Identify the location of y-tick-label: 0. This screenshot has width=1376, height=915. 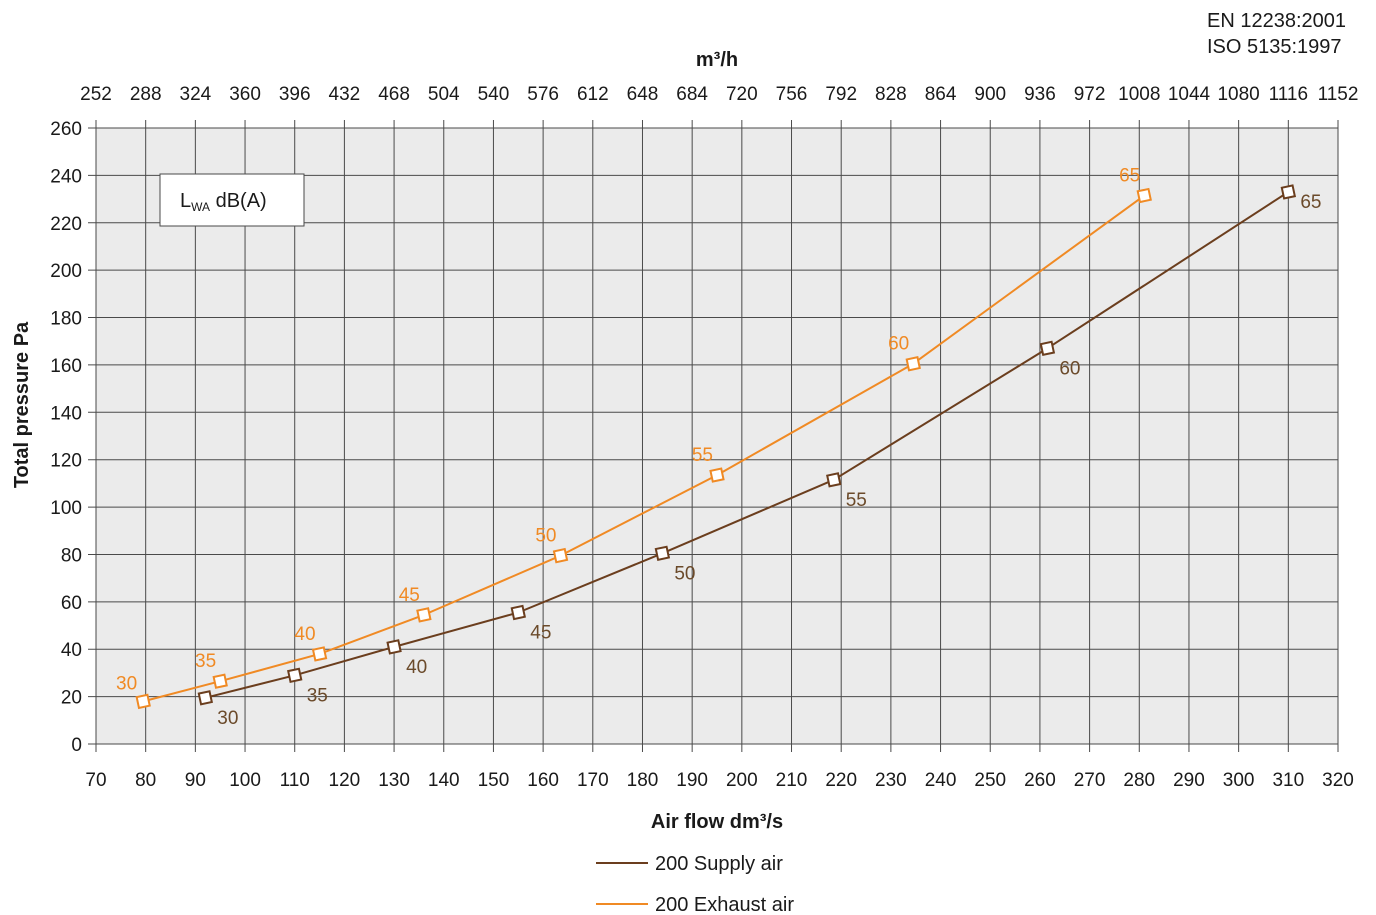
(76, 745).